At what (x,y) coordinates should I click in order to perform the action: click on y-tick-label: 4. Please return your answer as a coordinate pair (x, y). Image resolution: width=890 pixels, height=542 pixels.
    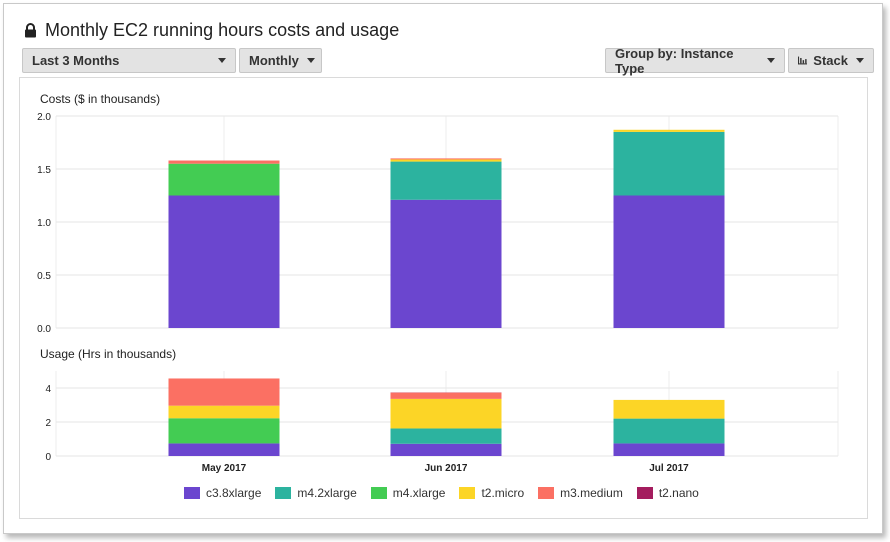
    Looking at the image, I should click on (48, 389).